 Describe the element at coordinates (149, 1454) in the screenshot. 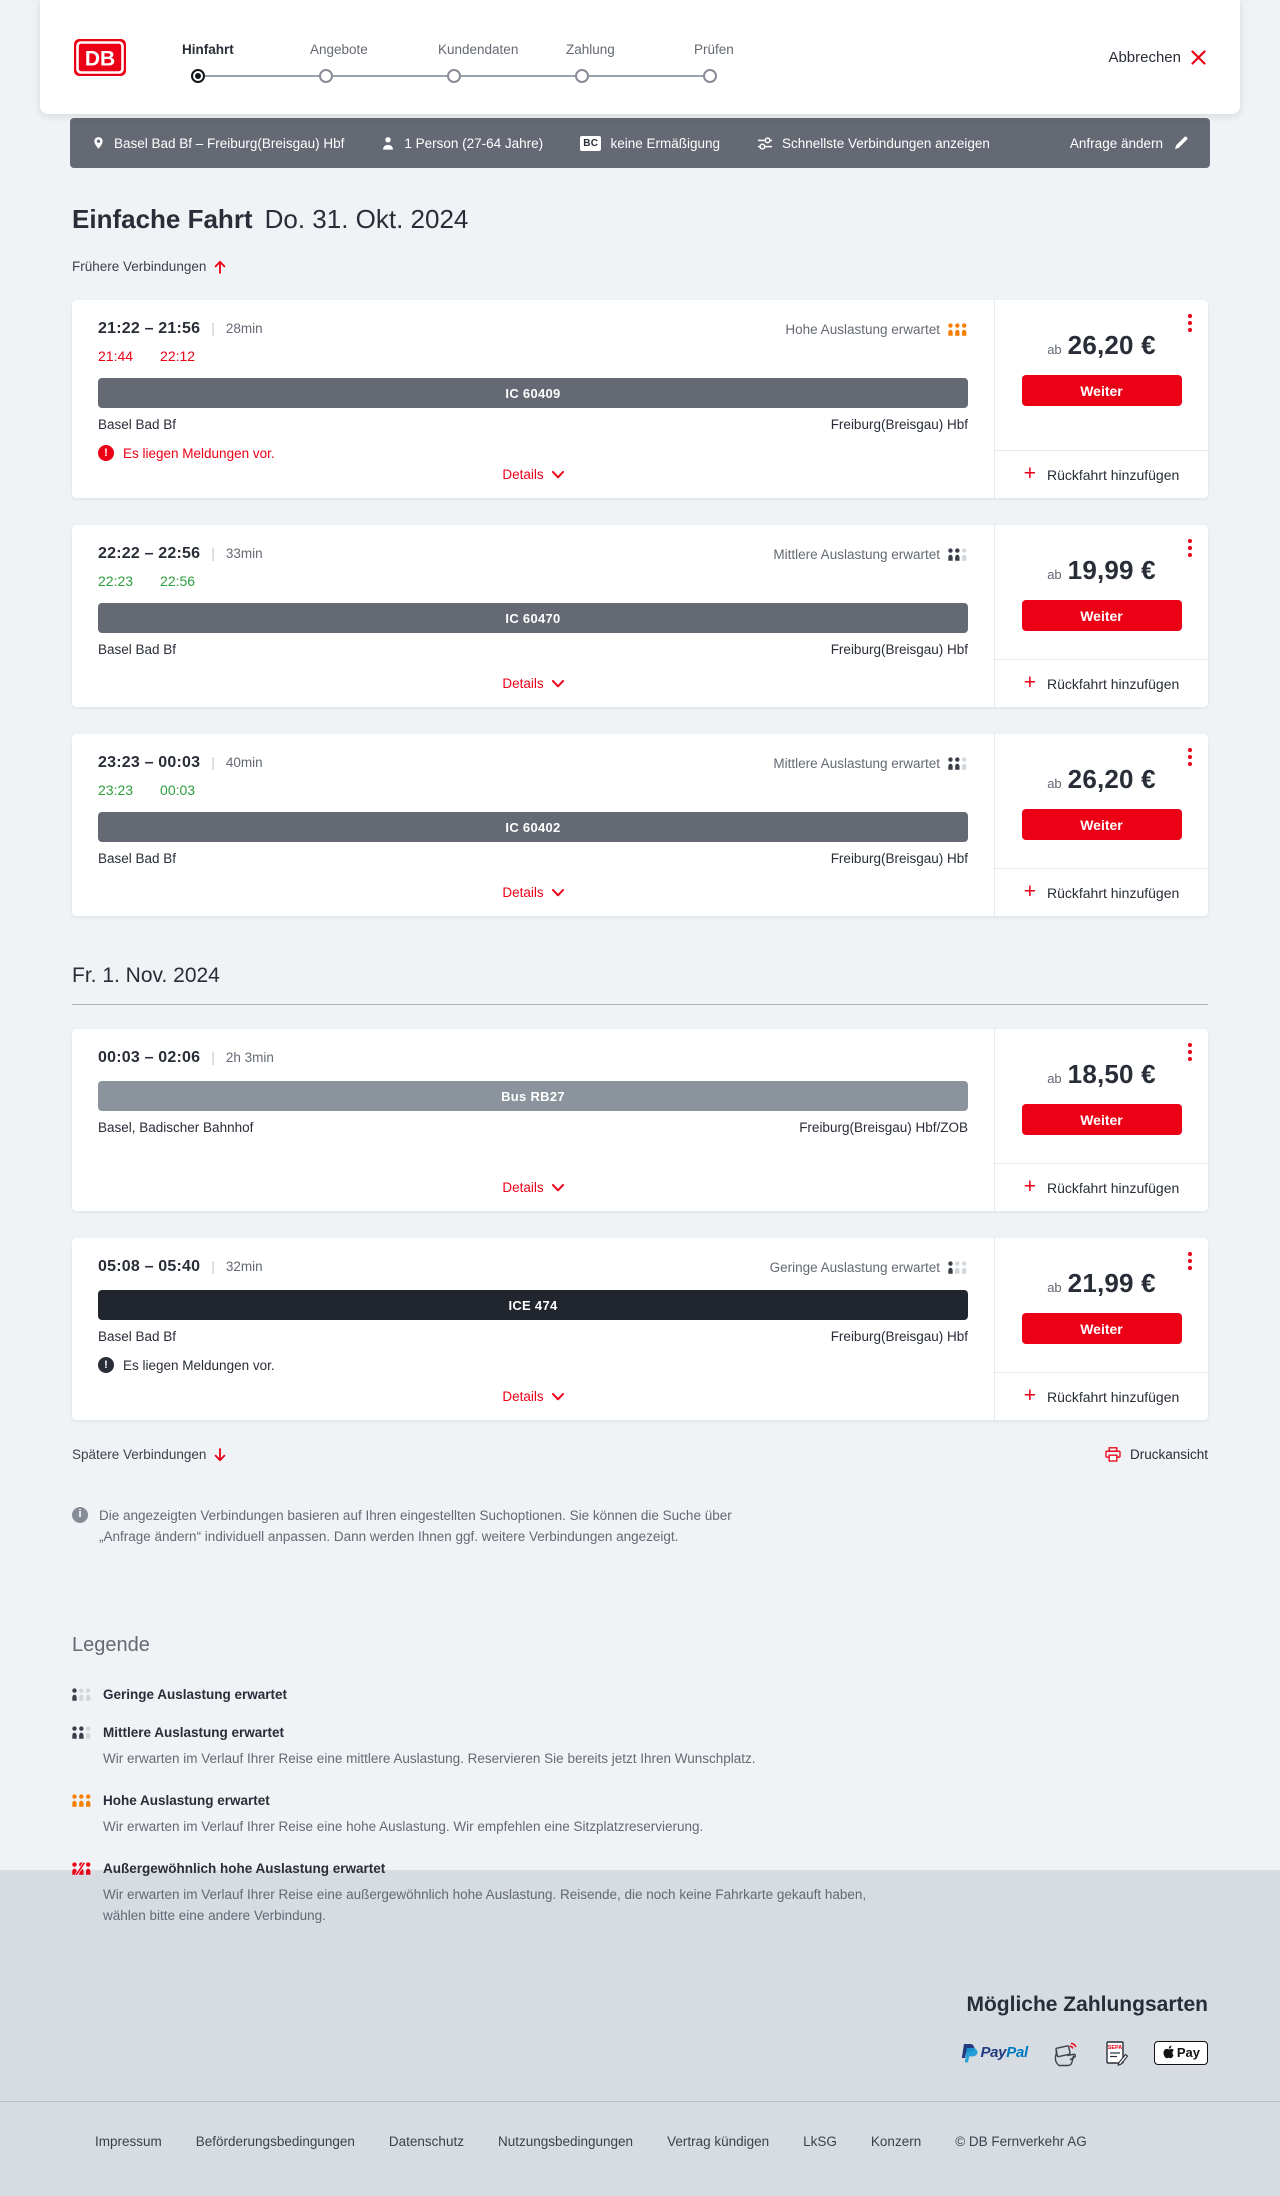

I see `later-connections-link: Spätere Verbindungen` at that location.